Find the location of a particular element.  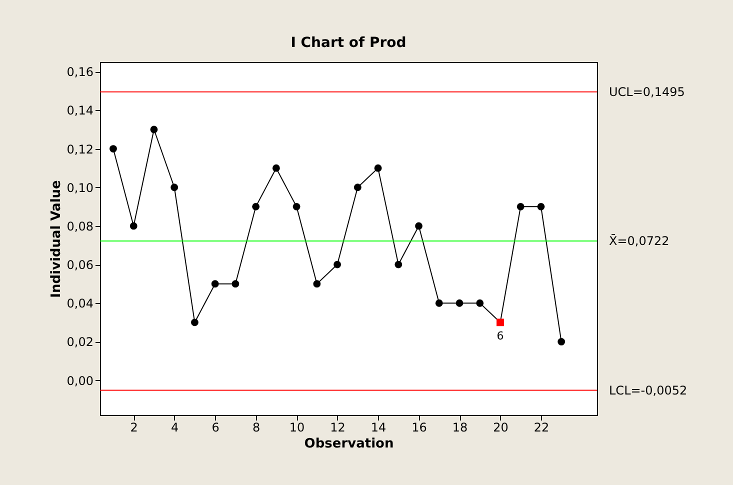

chart-title: I Chart of Prod is located at coordinates (348, 43).